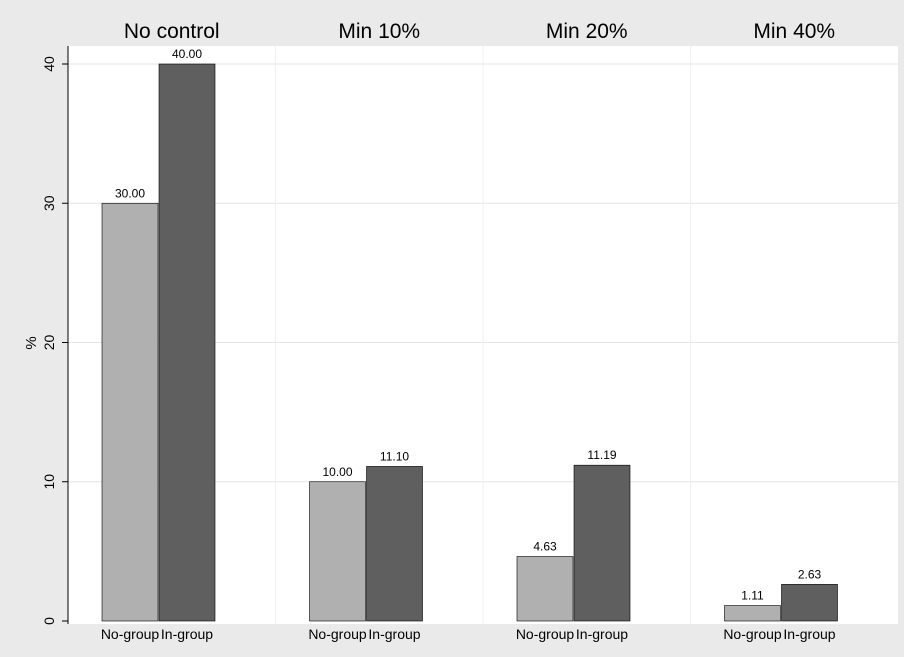 This screenshot has width=904, height=657. Describe the element at coordinates (49, 621) in the screenshot. I see `y-tick-label: 0` at that location.